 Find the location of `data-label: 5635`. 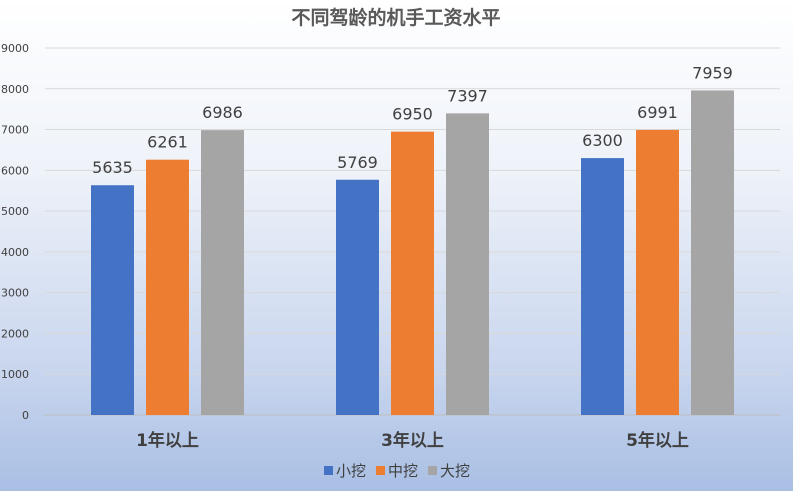

data-label: 5635 is located at coordinates (112, 167).